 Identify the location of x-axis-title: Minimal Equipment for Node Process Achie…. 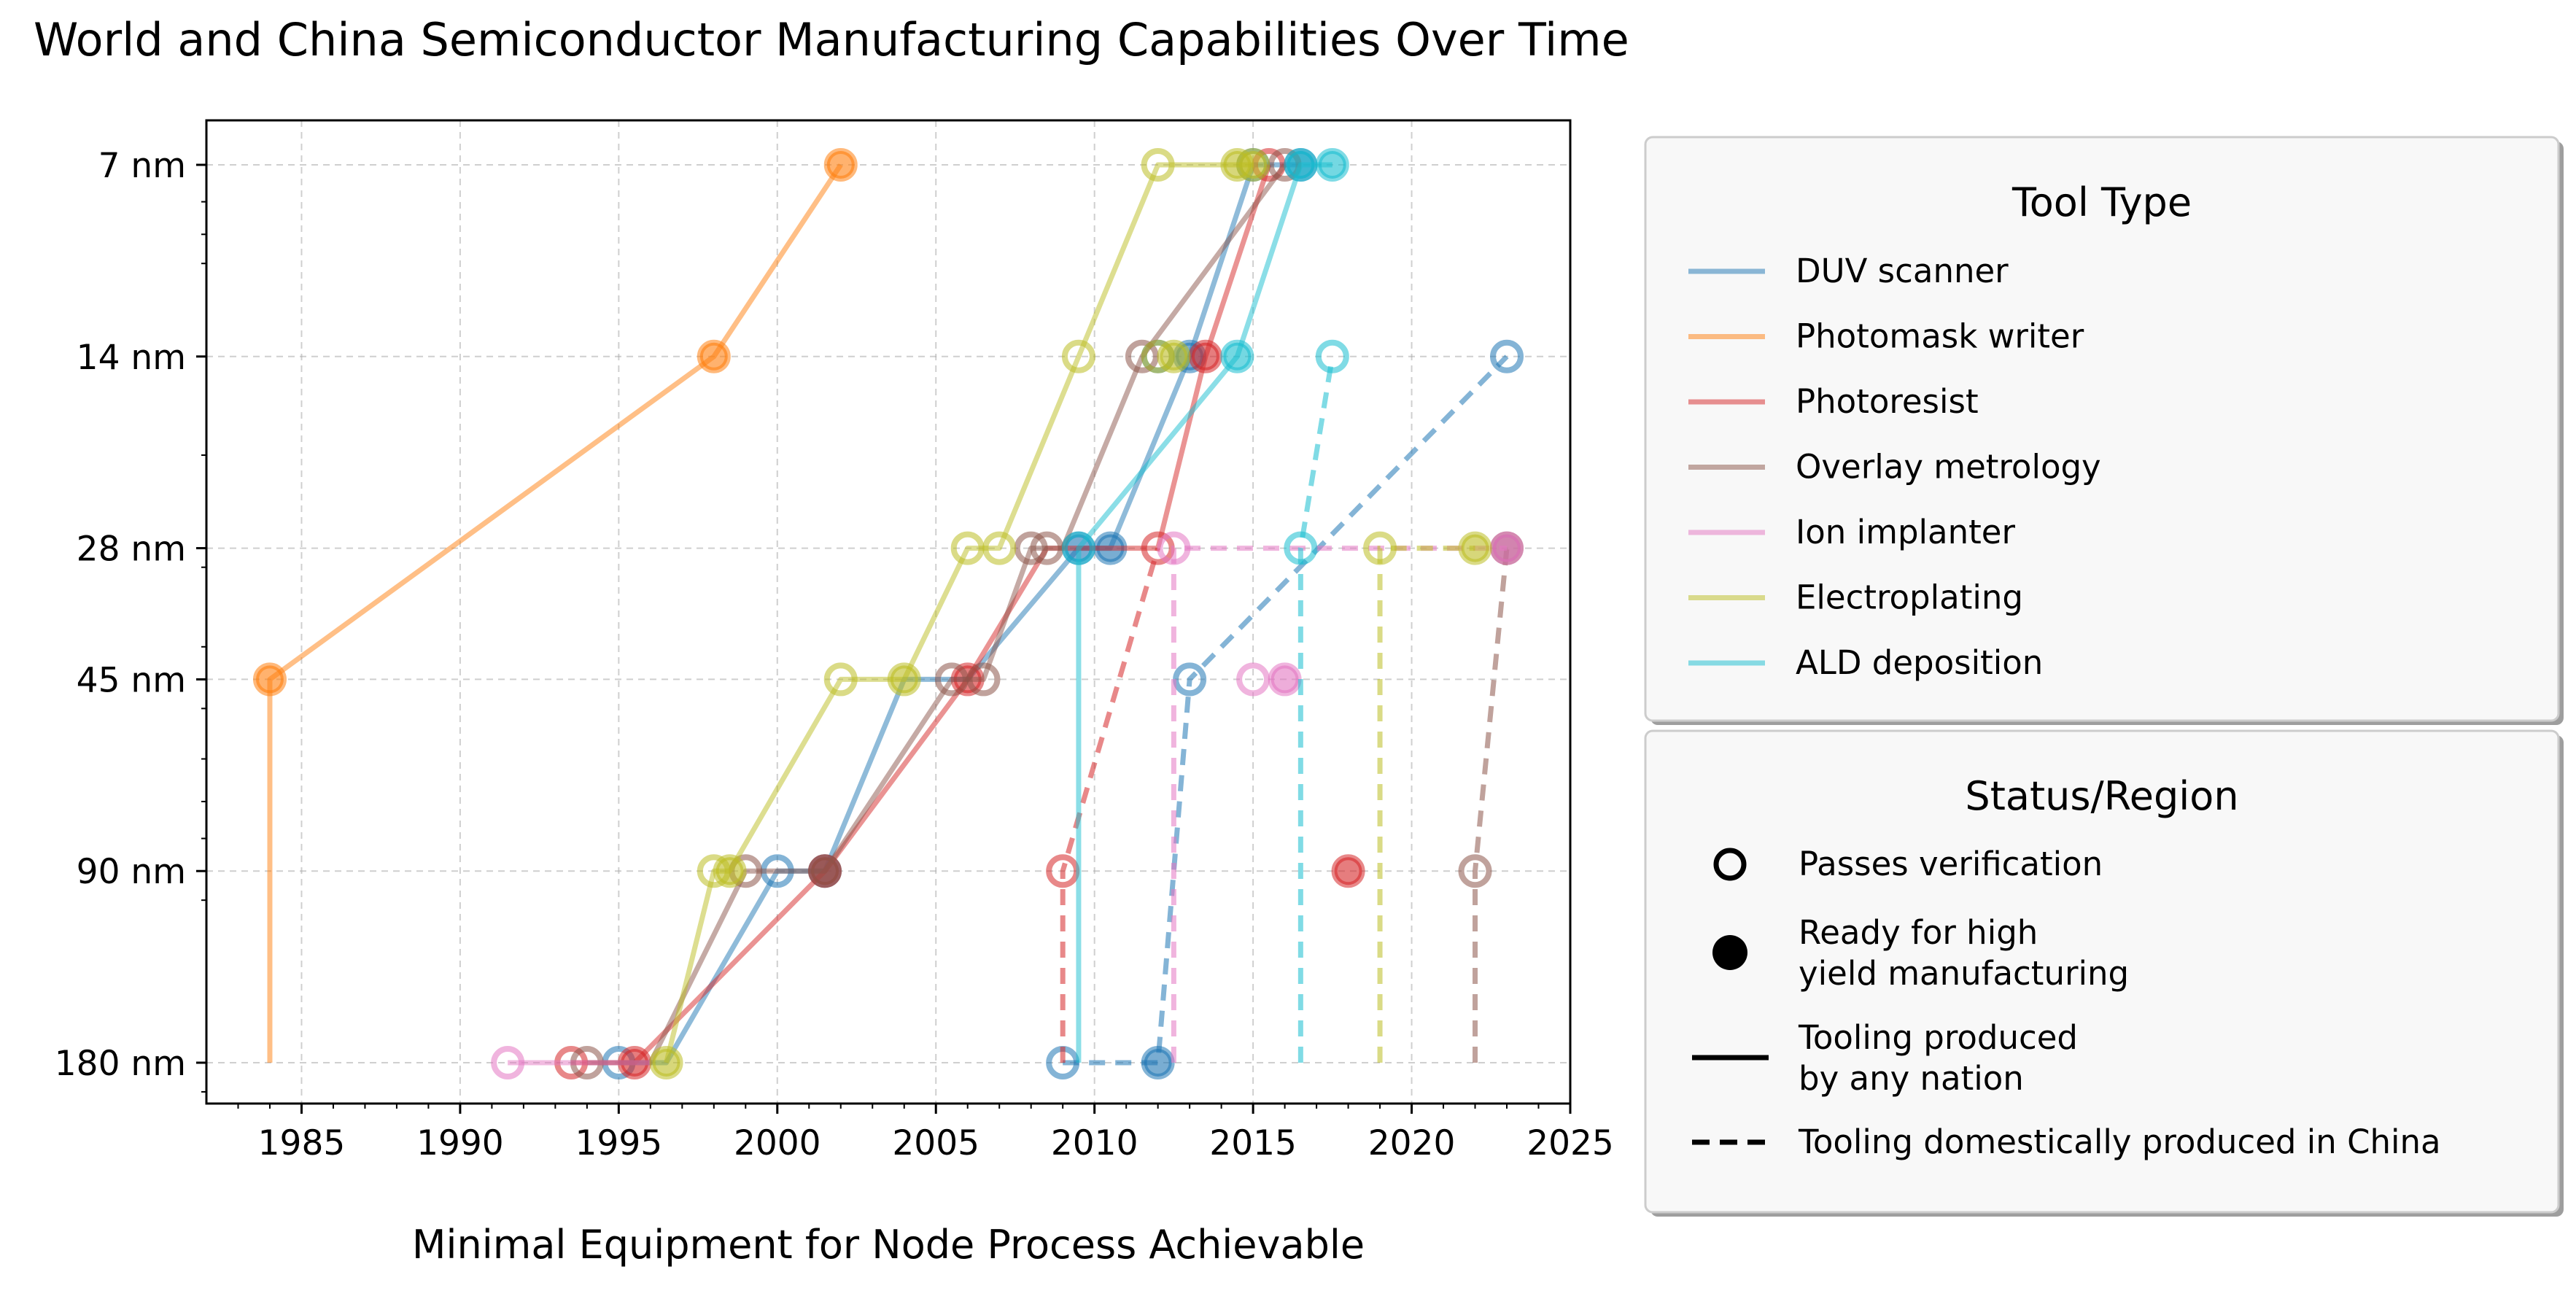
(888, 1245).